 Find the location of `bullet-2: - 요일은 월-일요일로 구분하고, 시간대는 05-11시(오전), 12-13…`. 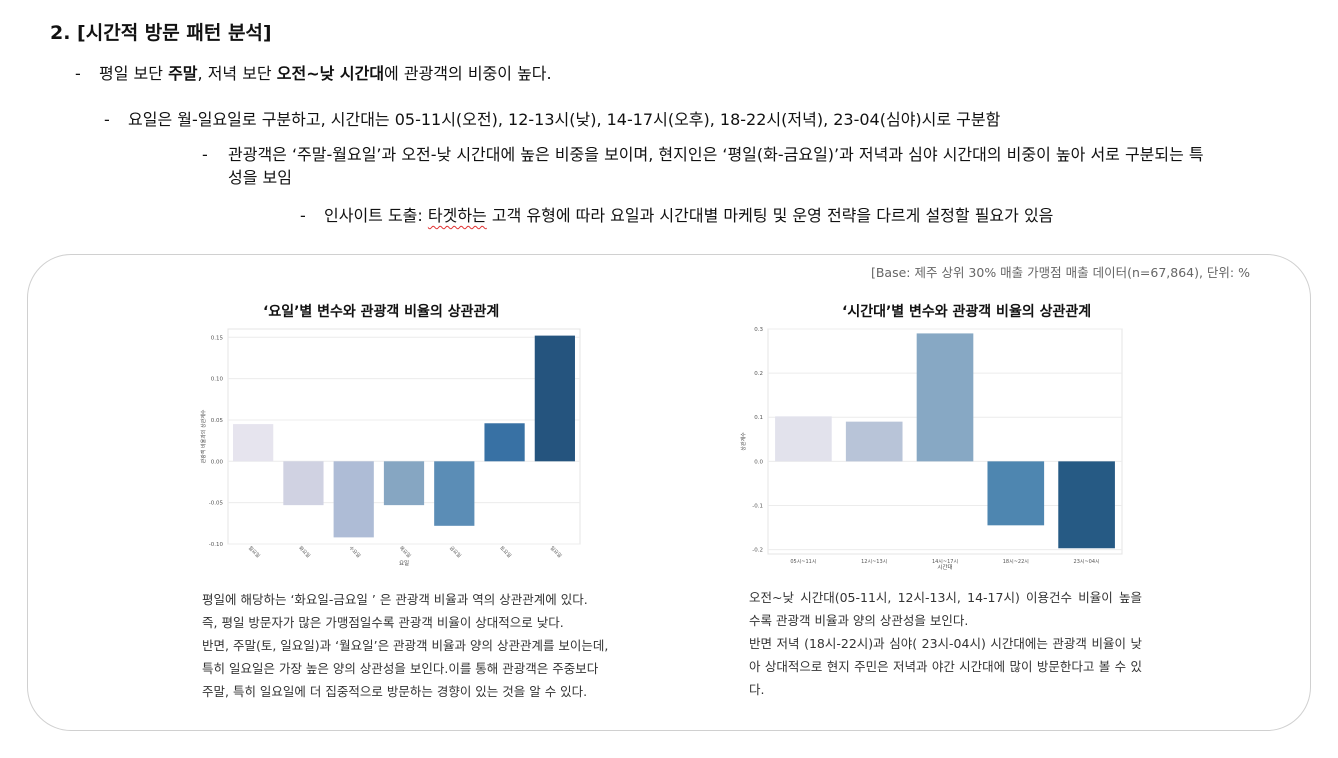

bullet-2: - 요일은 월-일요일로 구분하고, 시간대는 05-11시(오전), 12-13… is located at coordinates (552, 118).